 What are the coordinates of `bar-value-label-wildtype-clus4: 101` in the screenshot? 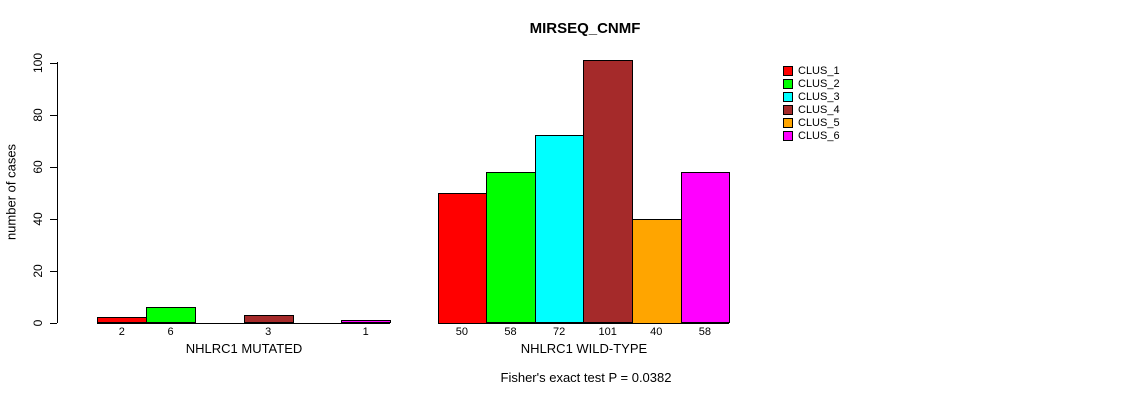 It's located at (607, 332).